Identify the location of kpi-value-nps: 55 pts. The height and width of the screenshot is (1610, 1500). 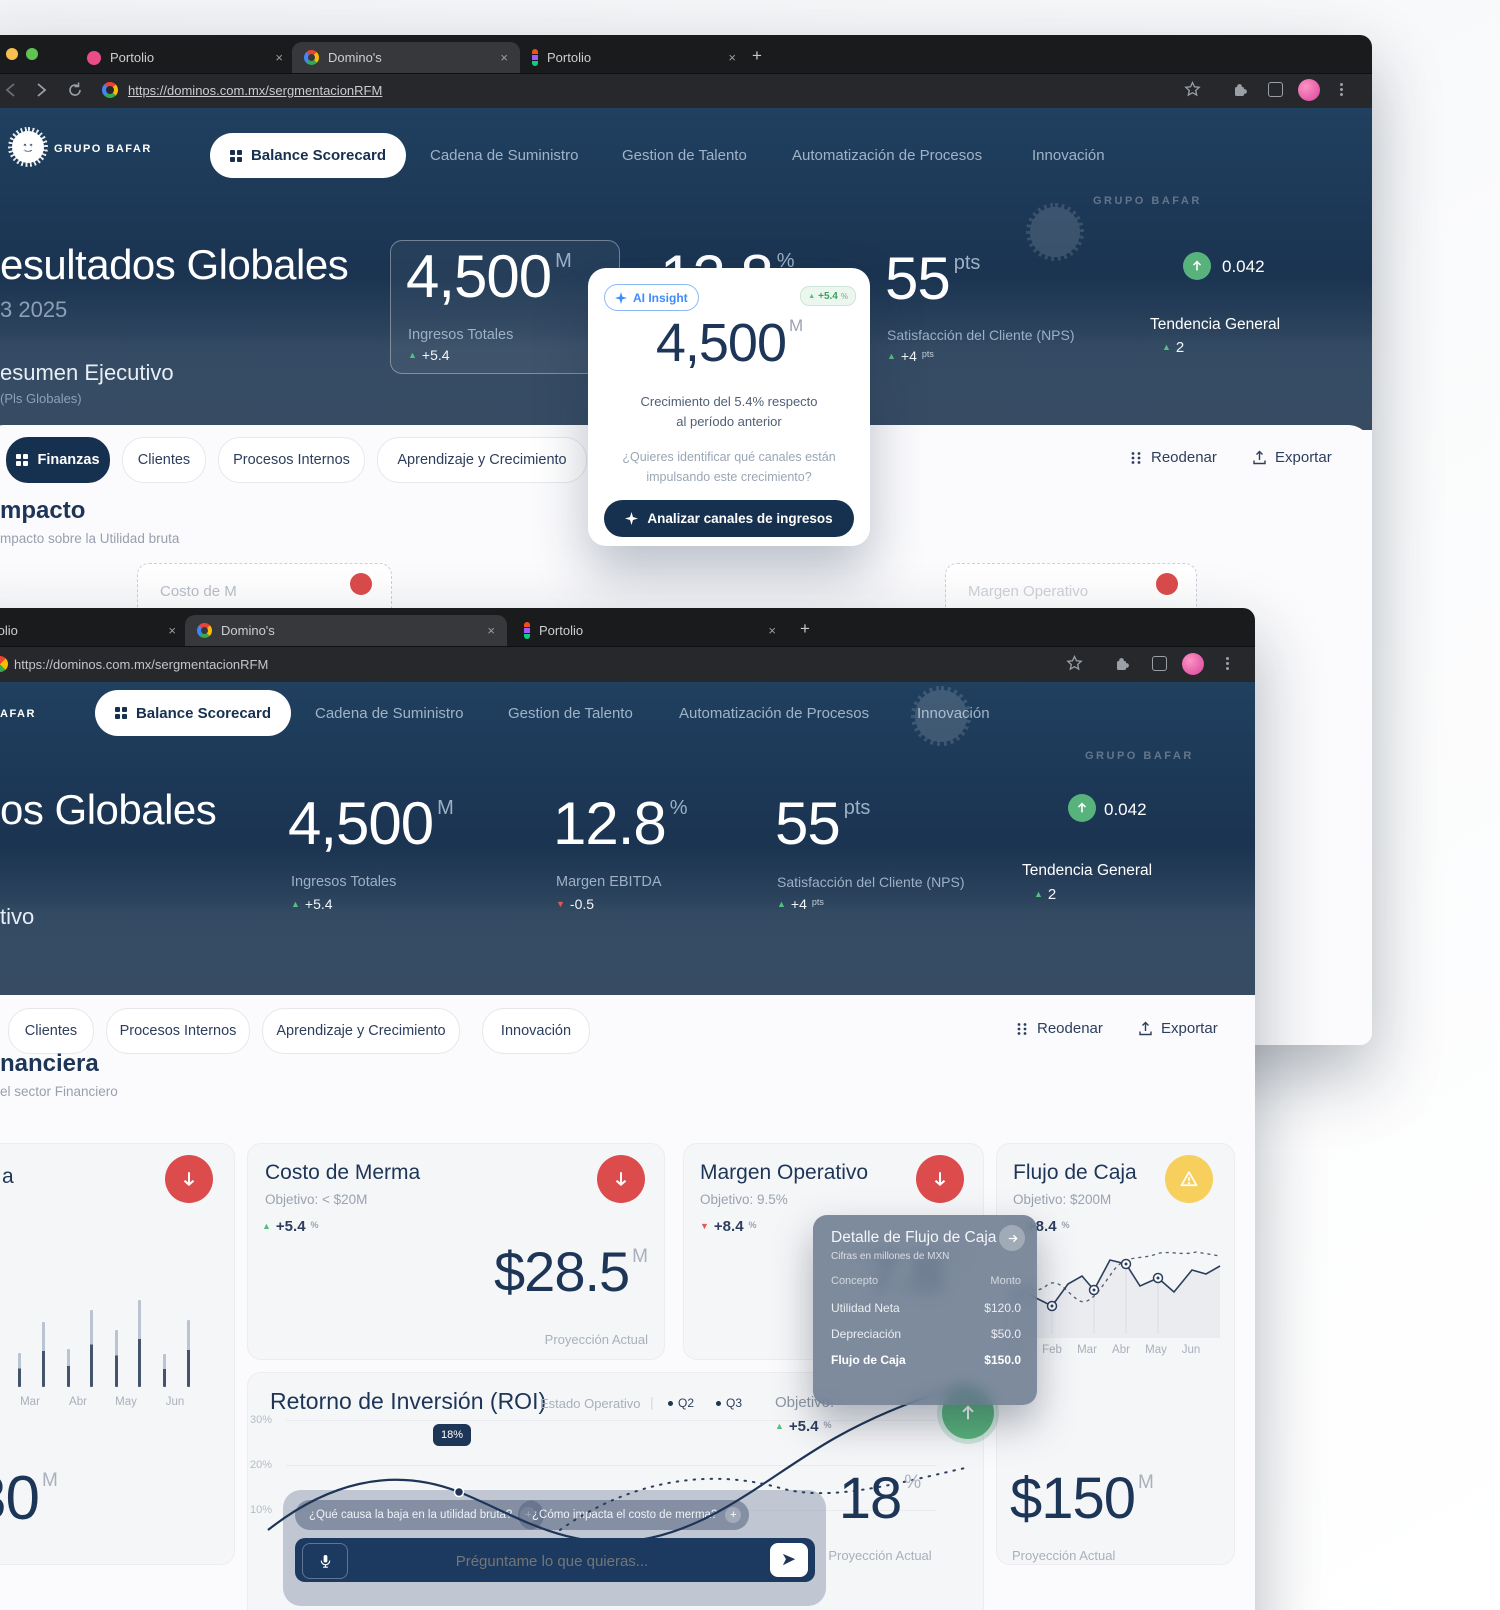
(933, 278).